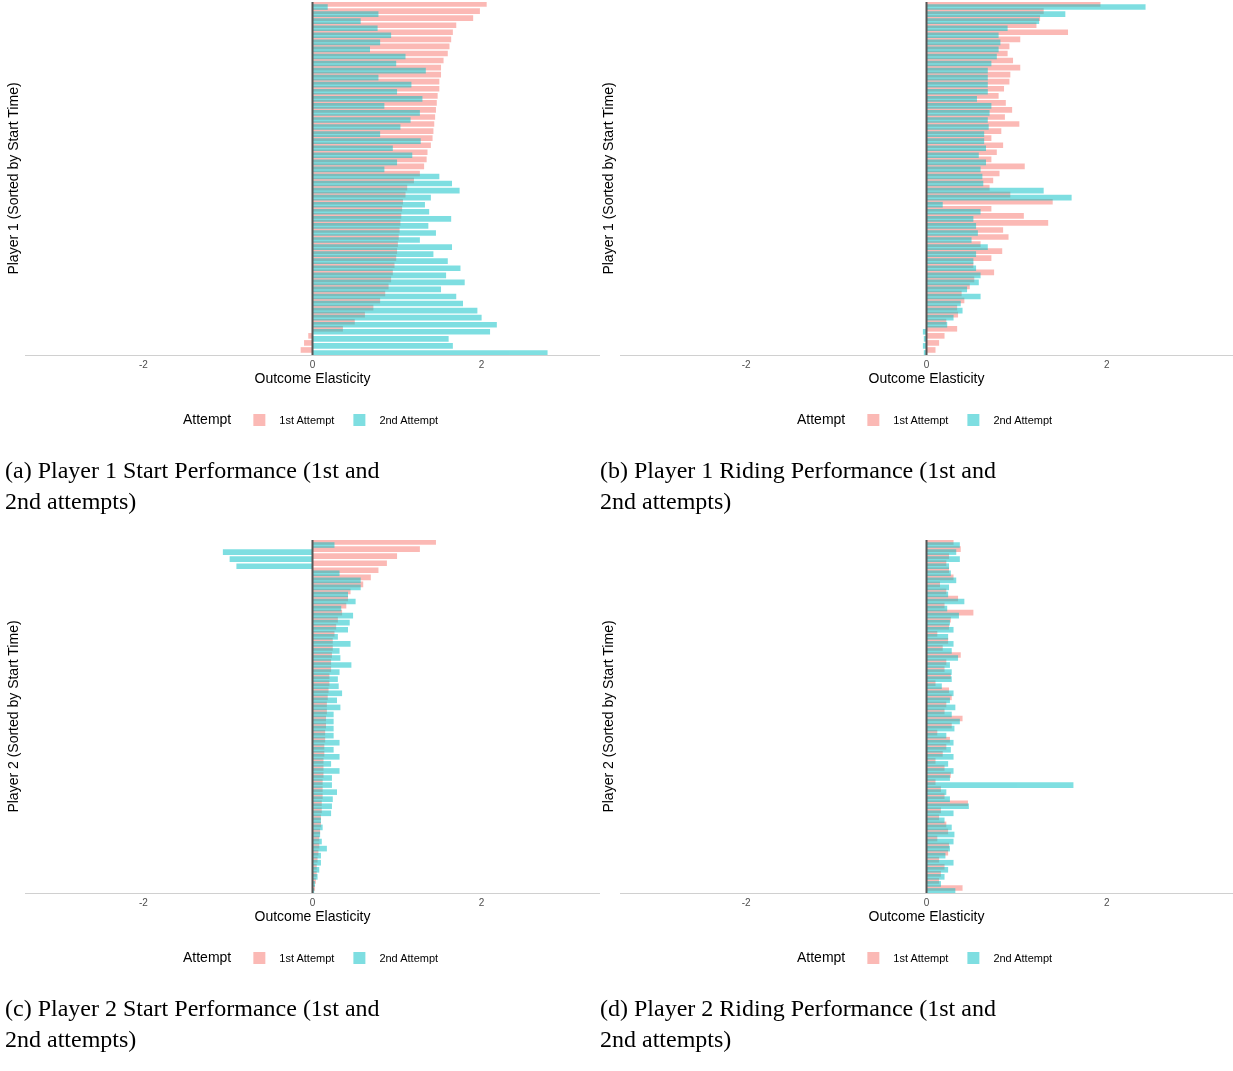 The height and width of the screenshot is (1071, 1233). What do you see at coordinates (192, 486) in the screenshot?
I see `text: (a) Player 1 Start Performance (1st and 2nd attempts)` at bounding box center [192, 486].